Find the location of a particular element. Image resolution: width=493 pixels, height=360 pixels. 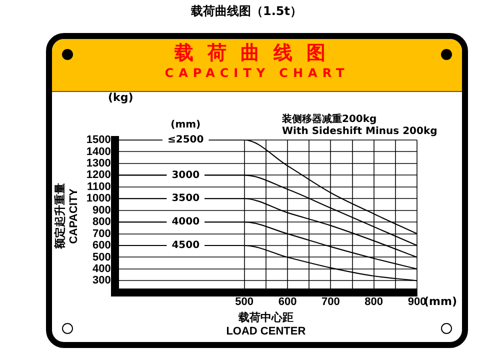

x-axis-title: 载荷中心距 LOAD CENTER is located at coordinates (266, 324).